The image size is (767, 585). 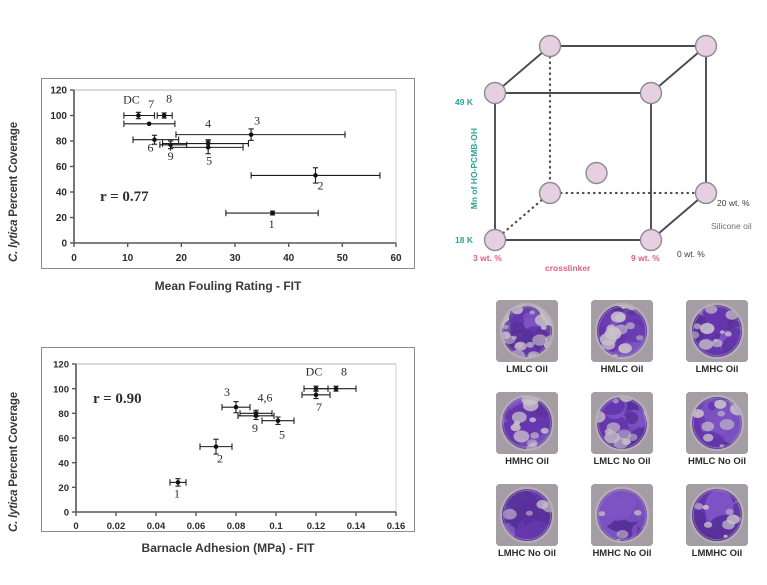 What do you see at coordinates (63, 488) in the screenshot?
I see `y-tick-label: 20` at bounding box center [63, 488].